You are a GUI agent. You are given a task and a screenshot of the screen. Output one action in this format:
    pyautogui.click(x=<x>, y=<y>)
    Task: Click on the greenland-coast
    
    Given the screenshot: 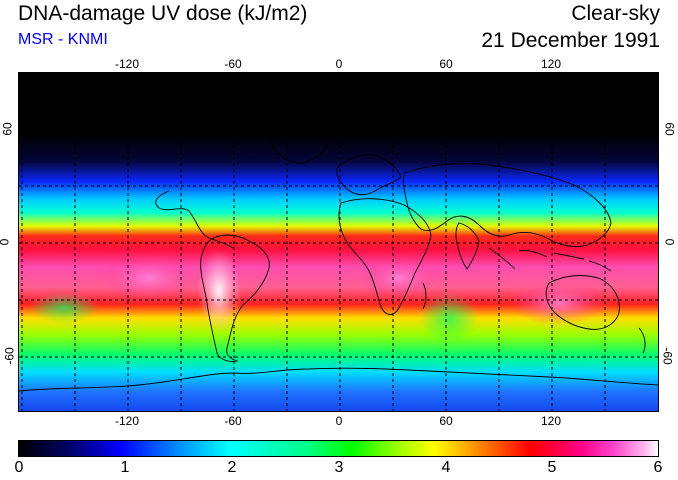 What is the action you would take?
    pyautogui.click(x=300, y=139)
    